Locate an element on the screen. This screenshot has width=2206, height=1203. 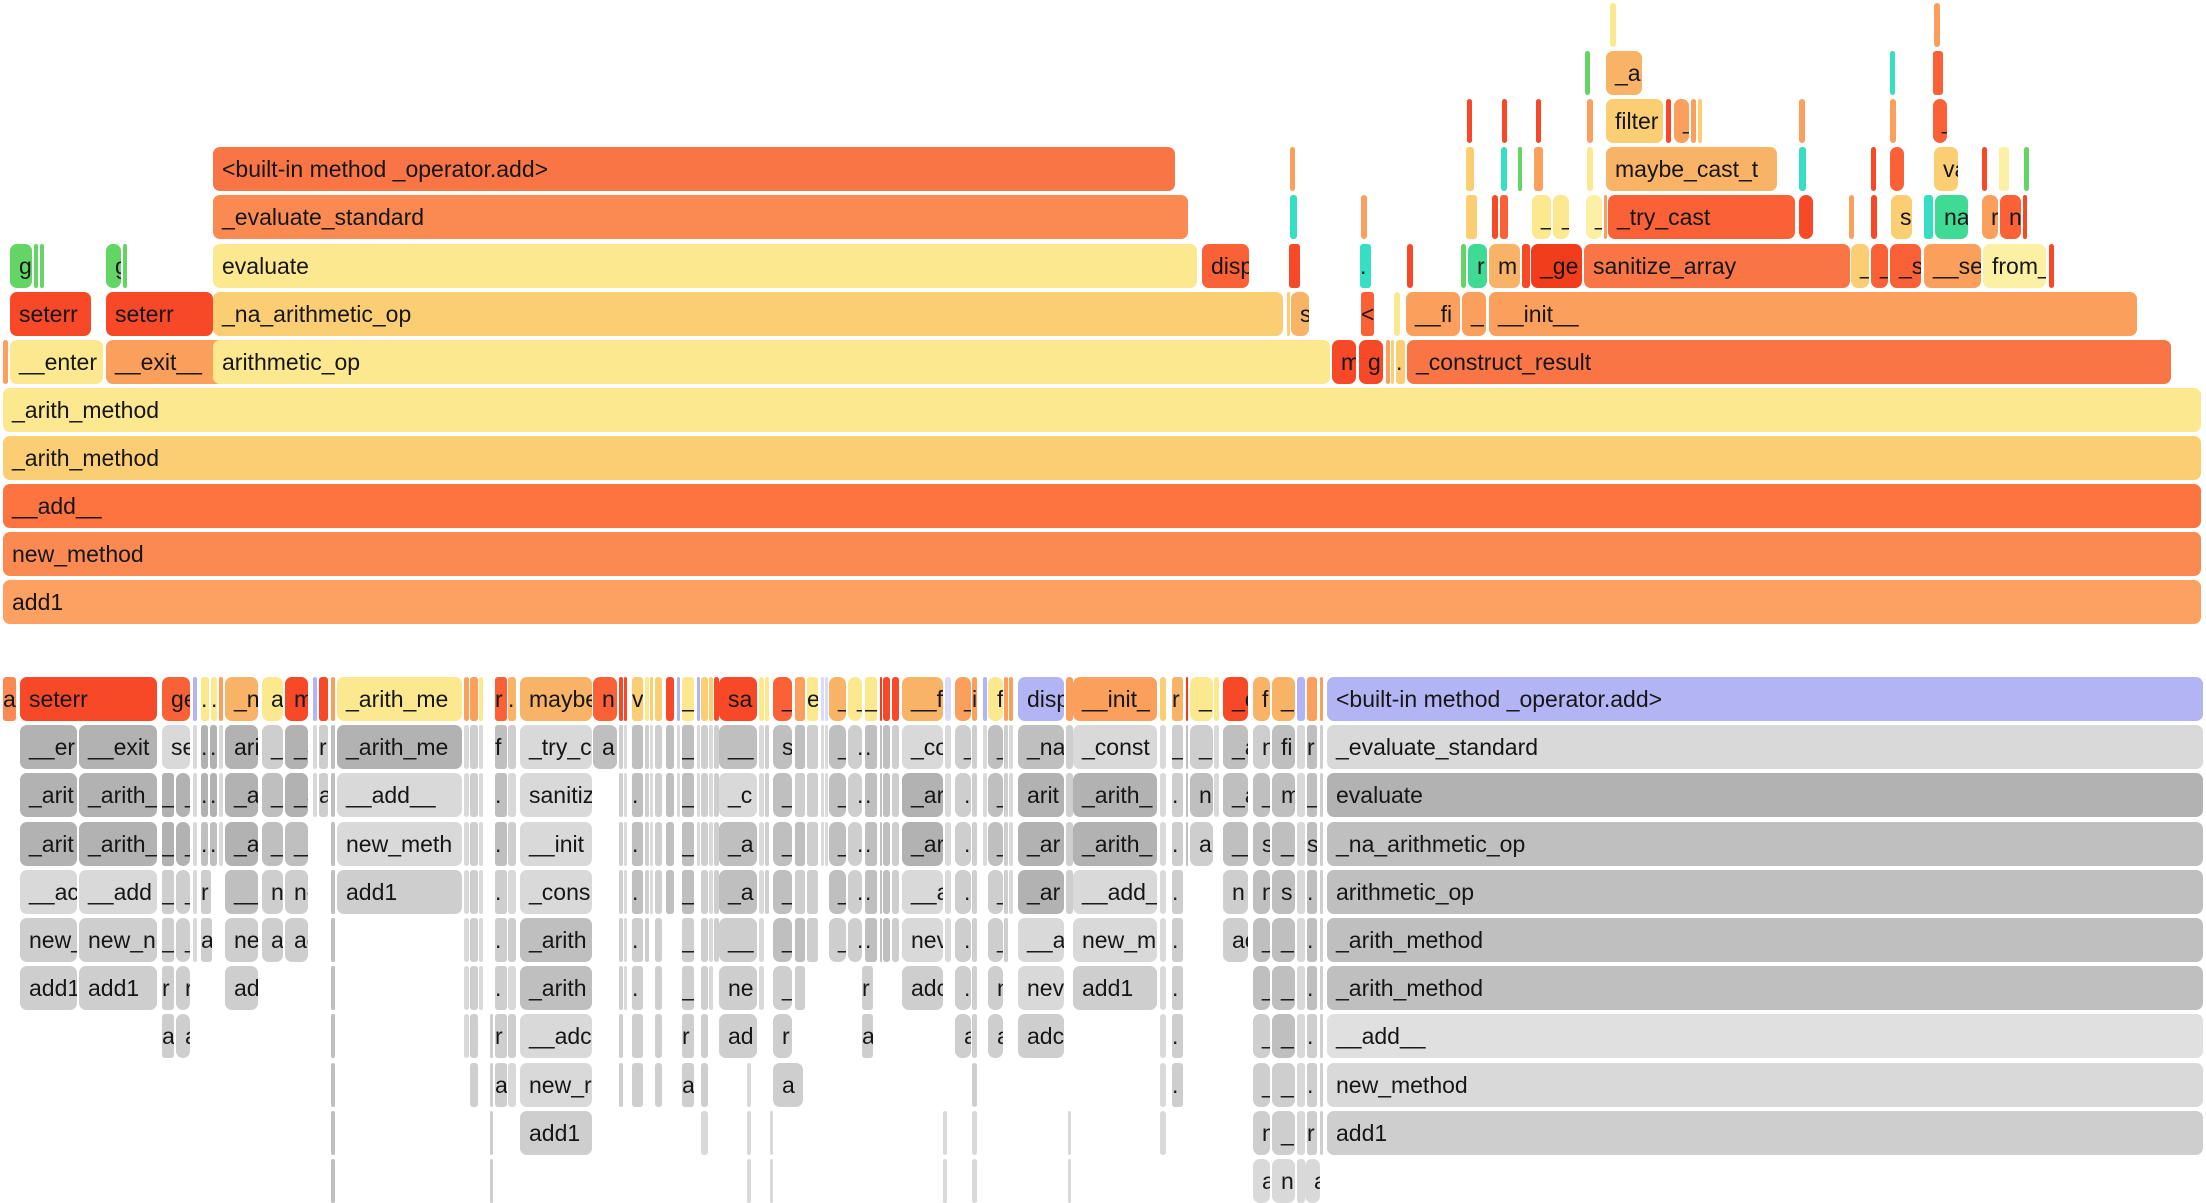
frame: __add__ is located at coordinates (1102, 506).